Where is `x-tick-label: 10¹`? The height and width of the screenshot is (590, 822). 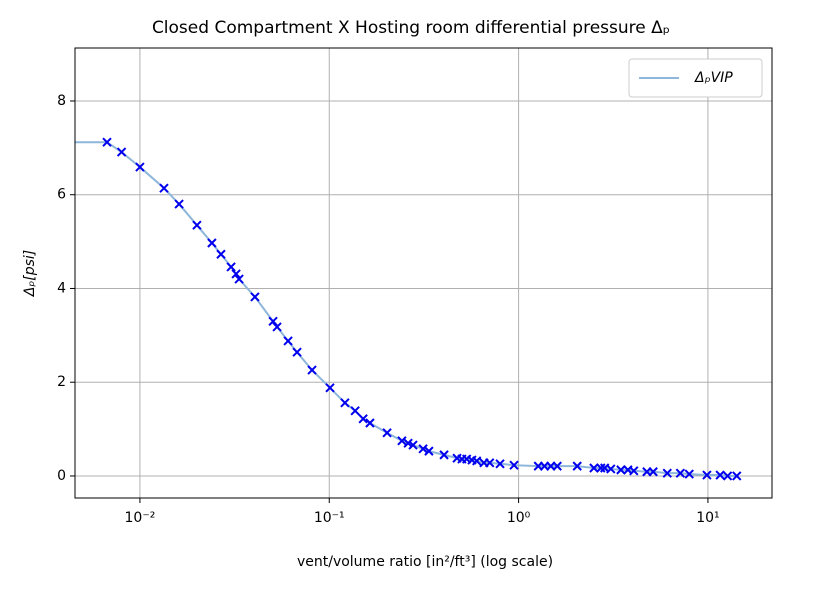 x-tick-label: 10¹ is located at coordinates (707, 518).